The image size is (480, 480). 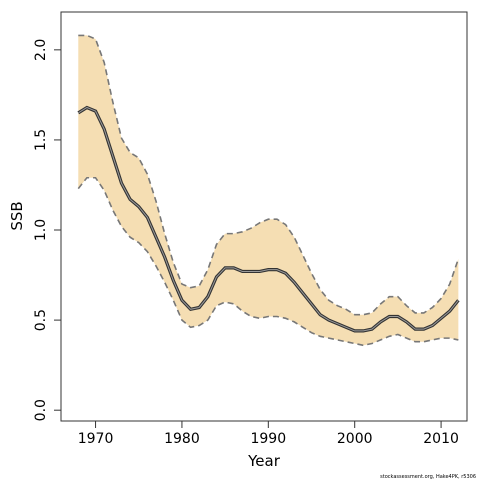 What do you see at coordinates (41, 50) in the screenshot?
I see `y-tick-label: 2.0` at bounding box center [41, 50].